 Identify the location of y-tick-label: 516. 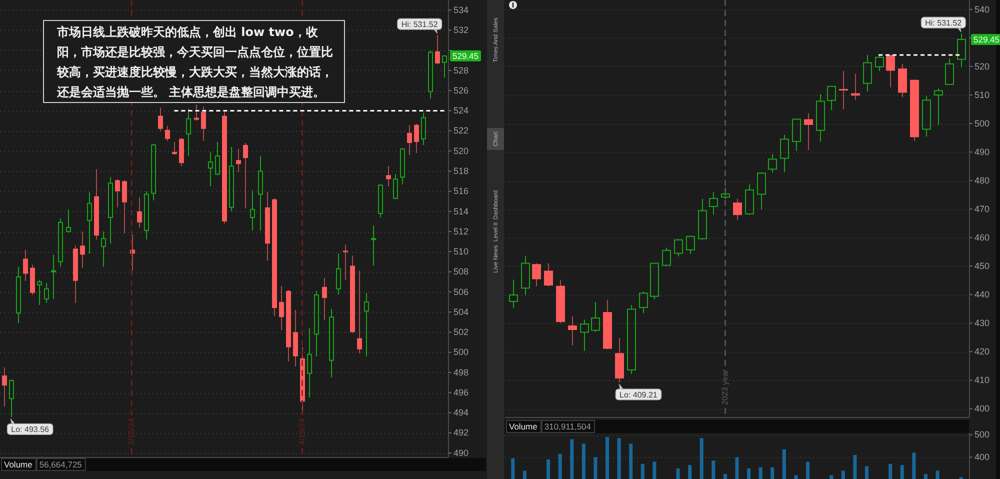
(461, 191).